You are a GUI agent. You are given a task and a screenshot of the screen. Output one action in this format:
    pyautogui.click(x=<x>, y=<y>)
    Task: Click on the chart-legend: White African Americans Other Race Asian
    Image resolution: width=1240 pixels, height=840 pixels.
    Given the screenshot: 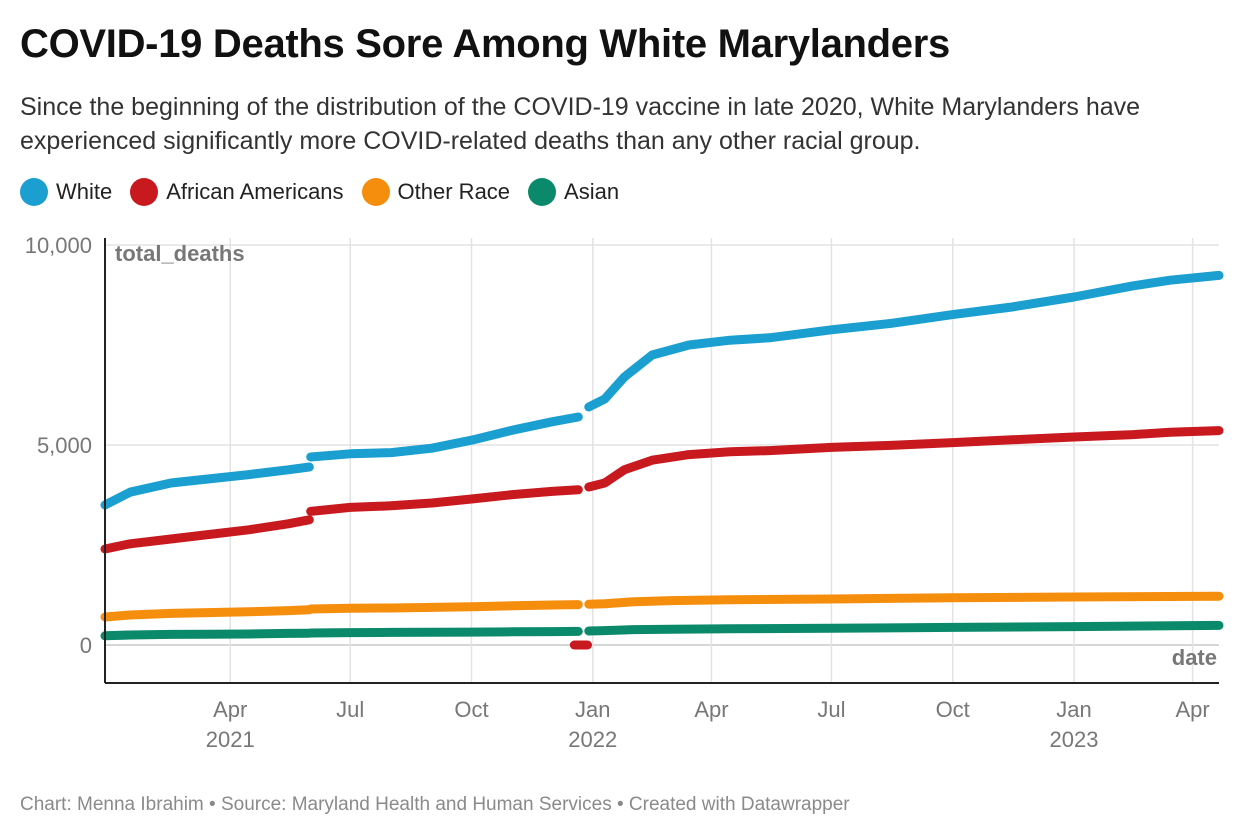 What is the action you would take?
    pyautogui.click(x=328, y=192)
    